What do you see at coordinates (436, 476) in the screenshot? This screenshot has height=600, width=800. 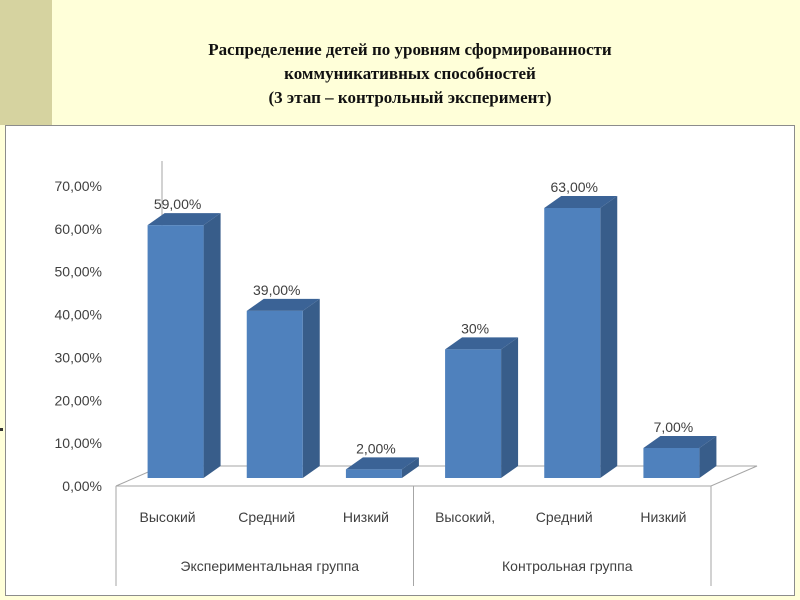 I see `chart-floor` at bounding box center [436, 476].